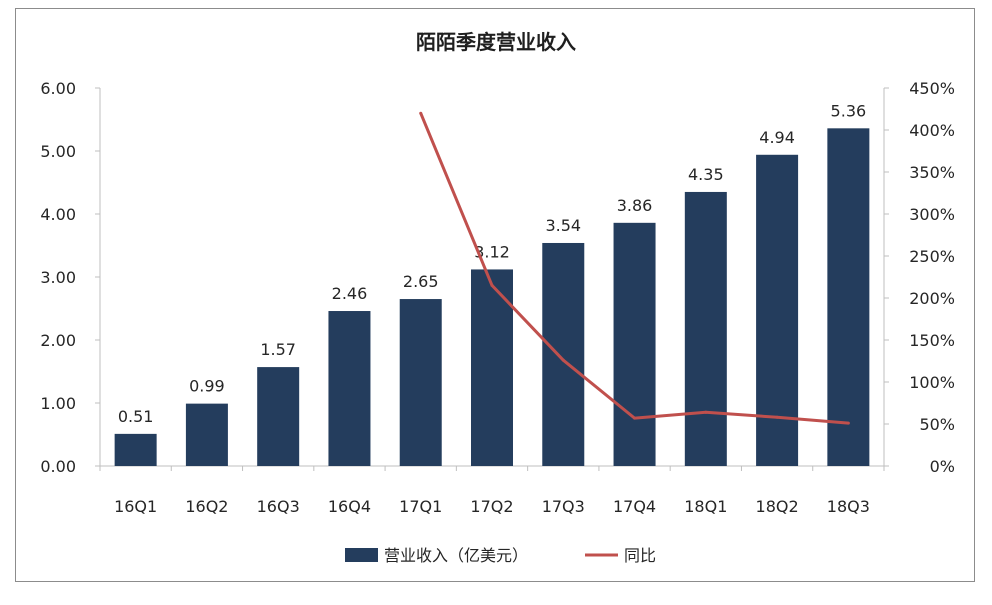  Describe the element at coordinates (350, 293) in the screenshot. I see `bar-data-label: 2.46` at that location.